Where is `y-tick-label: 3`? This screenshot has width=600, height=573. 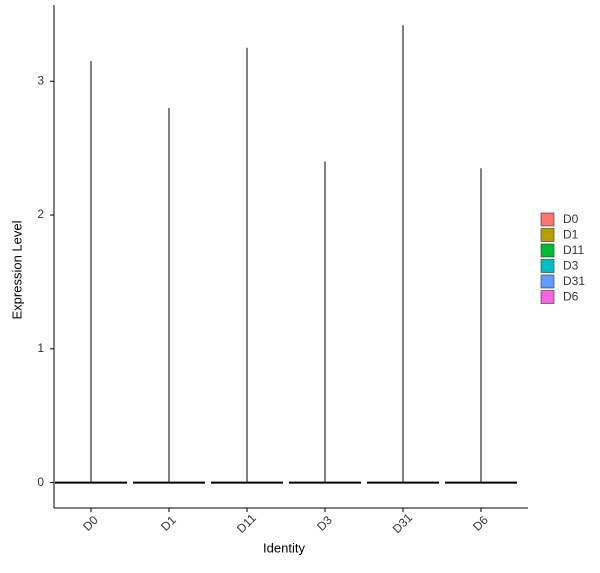
y-tick-label: 3 is located at coordinates (40, 80).